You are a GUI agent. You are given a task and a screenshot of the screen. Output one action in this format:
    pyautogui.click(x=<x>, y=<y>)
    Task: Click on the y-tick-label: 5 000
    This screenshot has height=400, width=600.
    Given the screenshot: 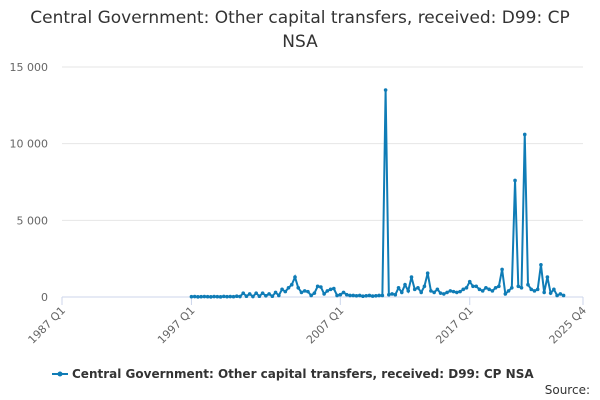 What is the action you would take?
    pyautogui.click(x=33, y=220)
    